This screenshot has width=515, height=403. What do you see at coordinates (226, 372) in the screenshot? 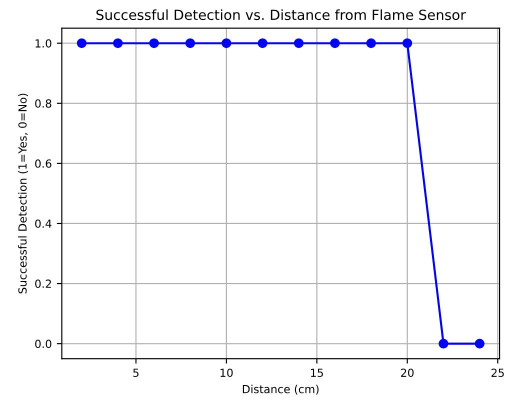
I see `x-tick-label: 10` at bounding box center [226, 372].